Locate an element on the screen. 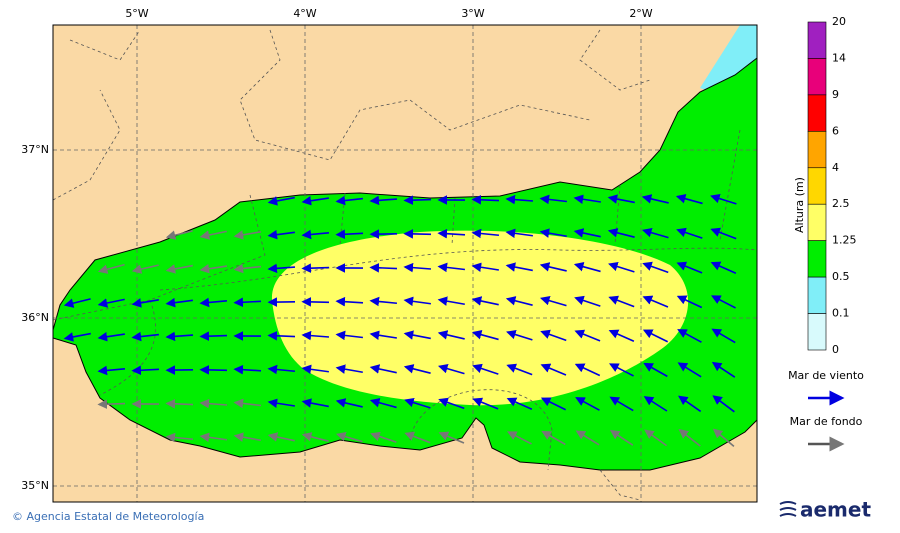 This screenshot has width=900, height=533. lon-label: 3°W is located at coordinates (472, 13).